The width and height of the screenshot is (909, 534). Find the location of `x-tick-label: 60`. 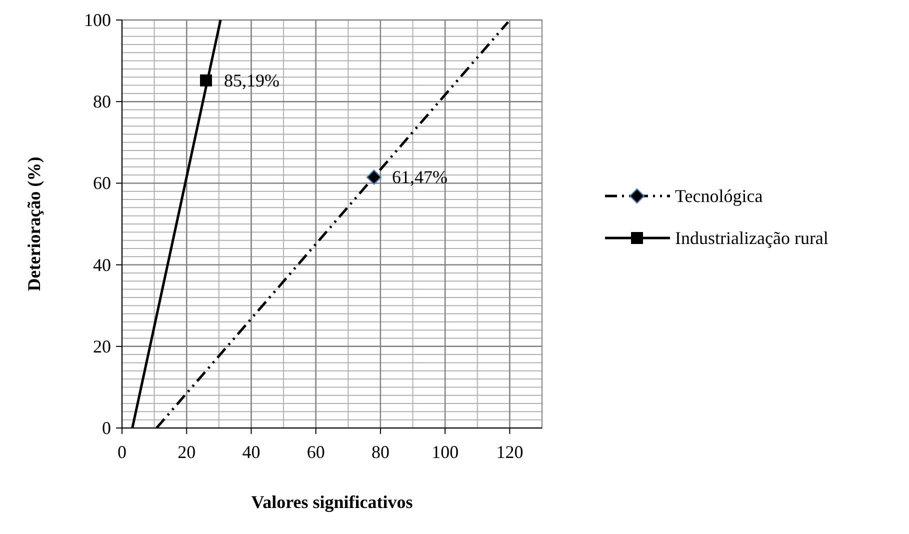

x-tick-label: 60 is located at coordinates (315, 452).